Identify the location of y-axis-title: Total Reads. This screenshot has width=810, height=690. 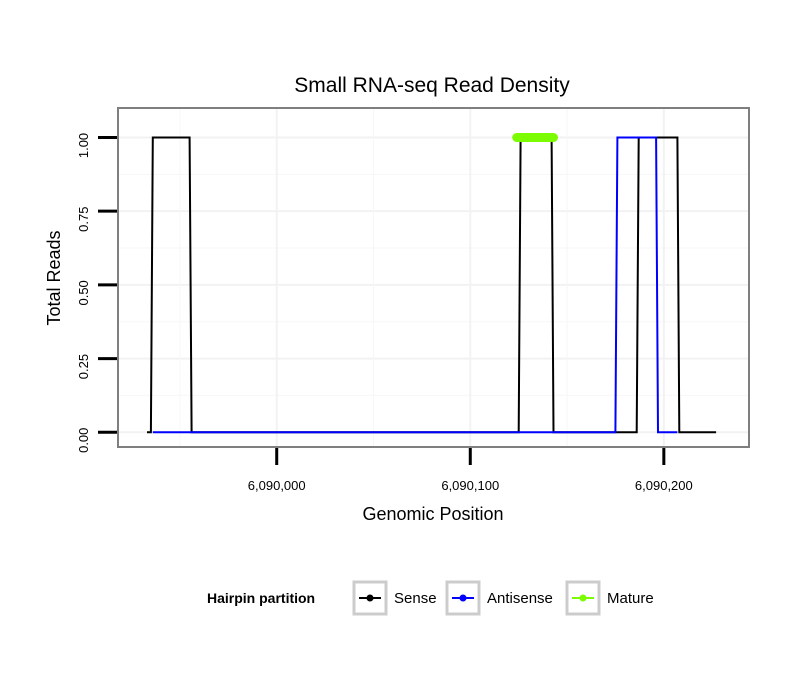
(54, 277).